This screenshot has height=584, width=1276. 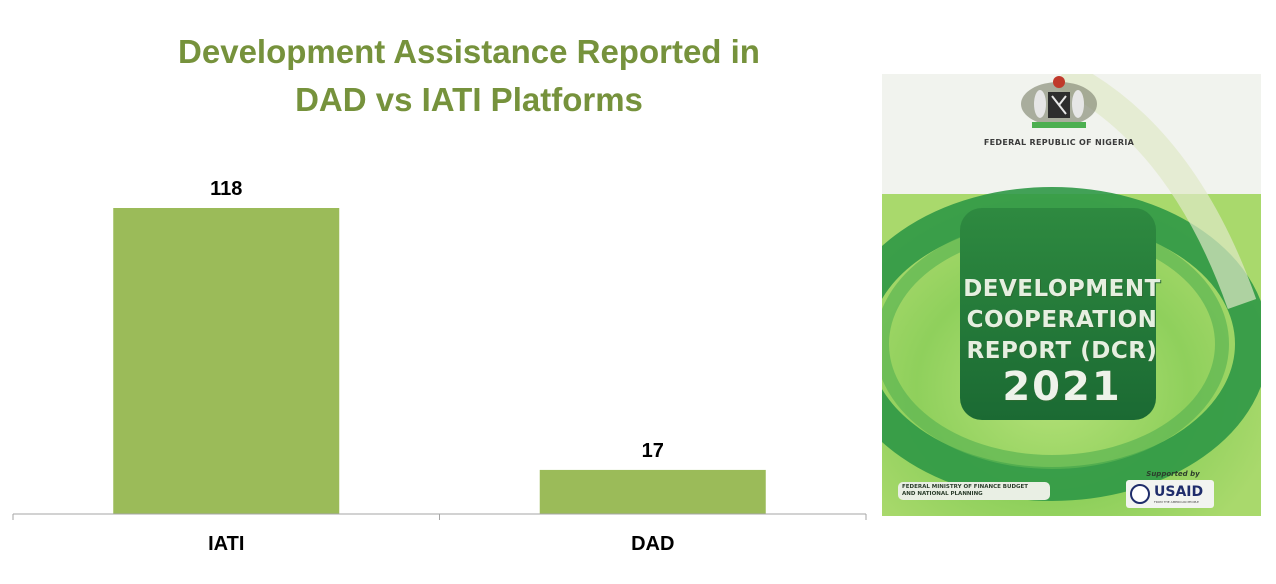 I want to click on bar-dad, so click(x=652, y=491).